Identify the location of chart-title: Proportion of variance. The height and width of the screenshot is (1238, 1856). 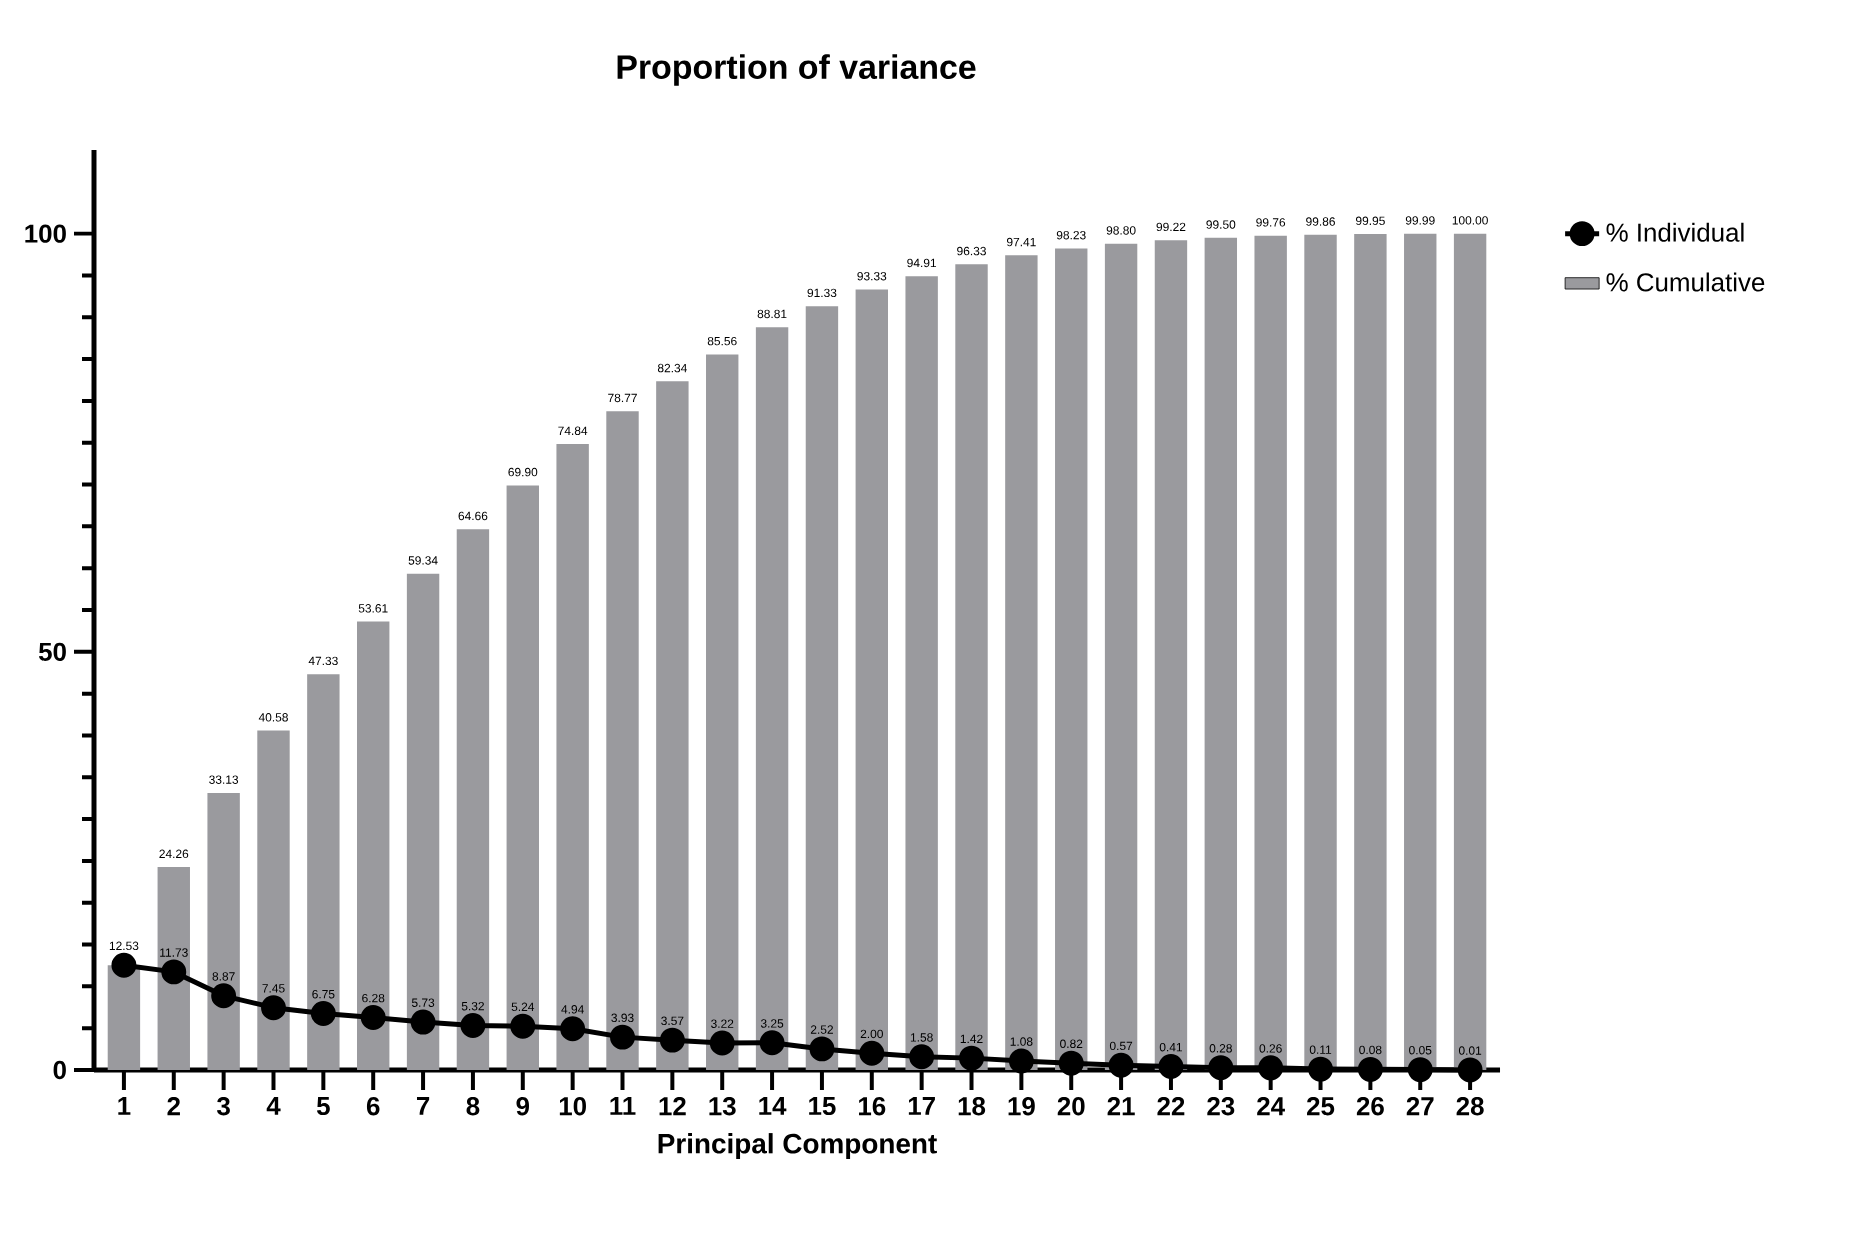
(796, 70).